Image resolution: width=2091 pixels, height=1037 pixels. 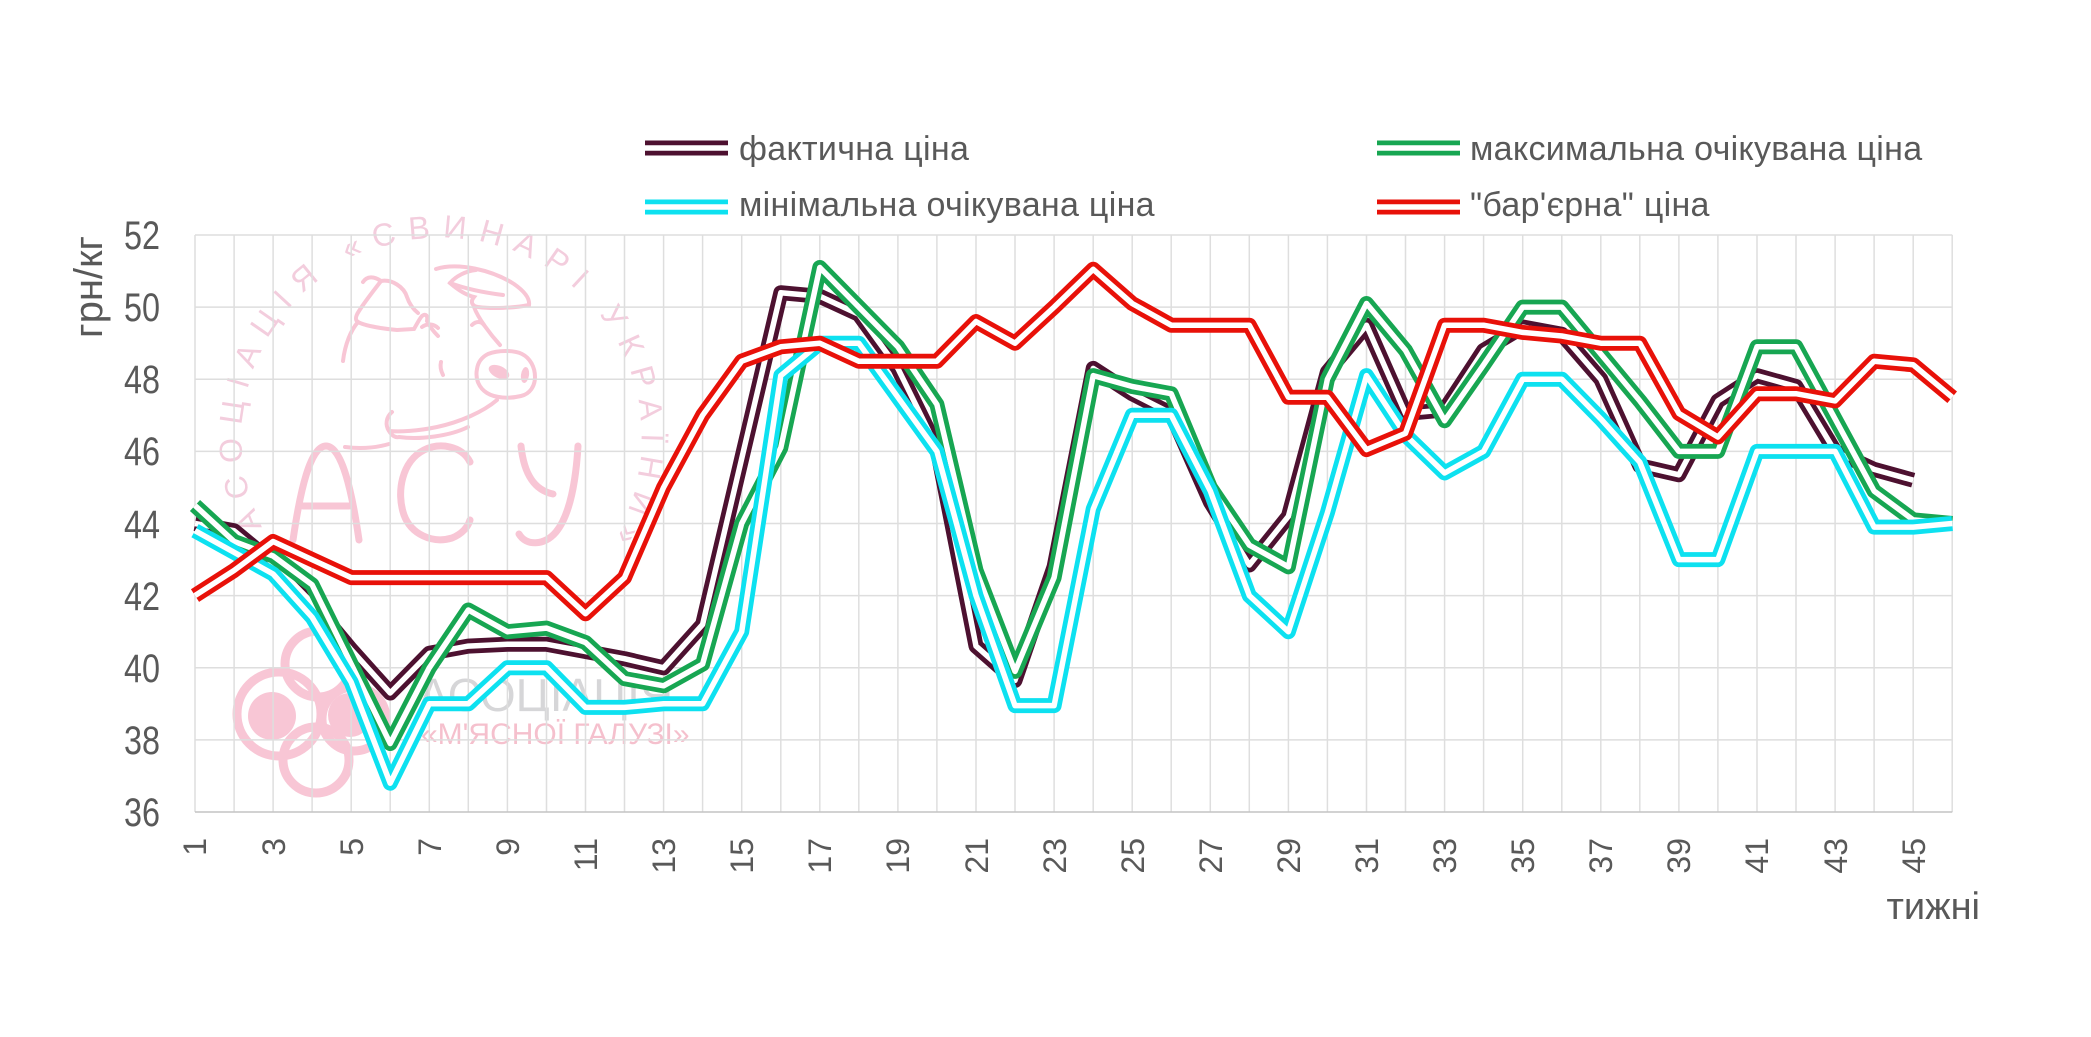 What do you see at coordinates (664, 856) in the screenshot?
I see `svg-text: 13` at bounding box center [664, 856].